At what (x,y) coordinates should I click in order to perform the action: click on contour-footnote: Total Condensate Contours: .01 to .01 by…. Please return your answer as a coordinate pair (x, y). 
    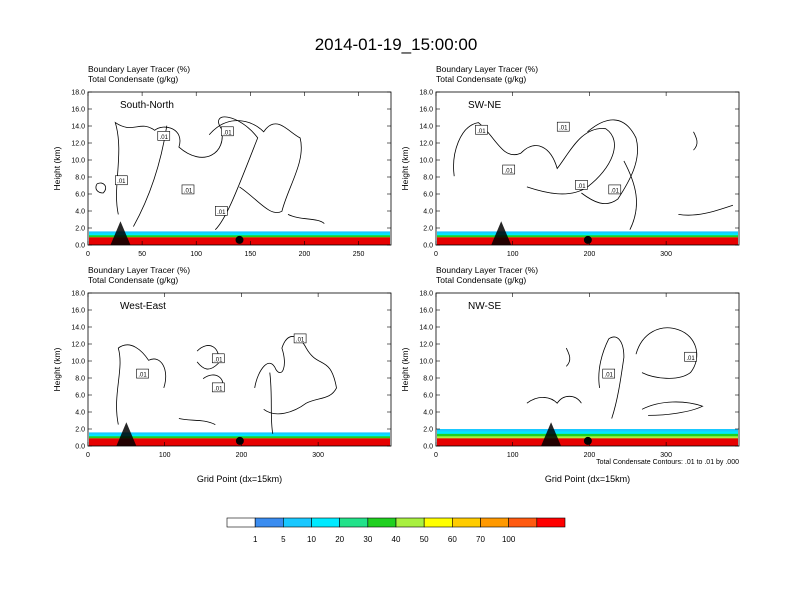
    Looking at the image, I should click on (667, 462).